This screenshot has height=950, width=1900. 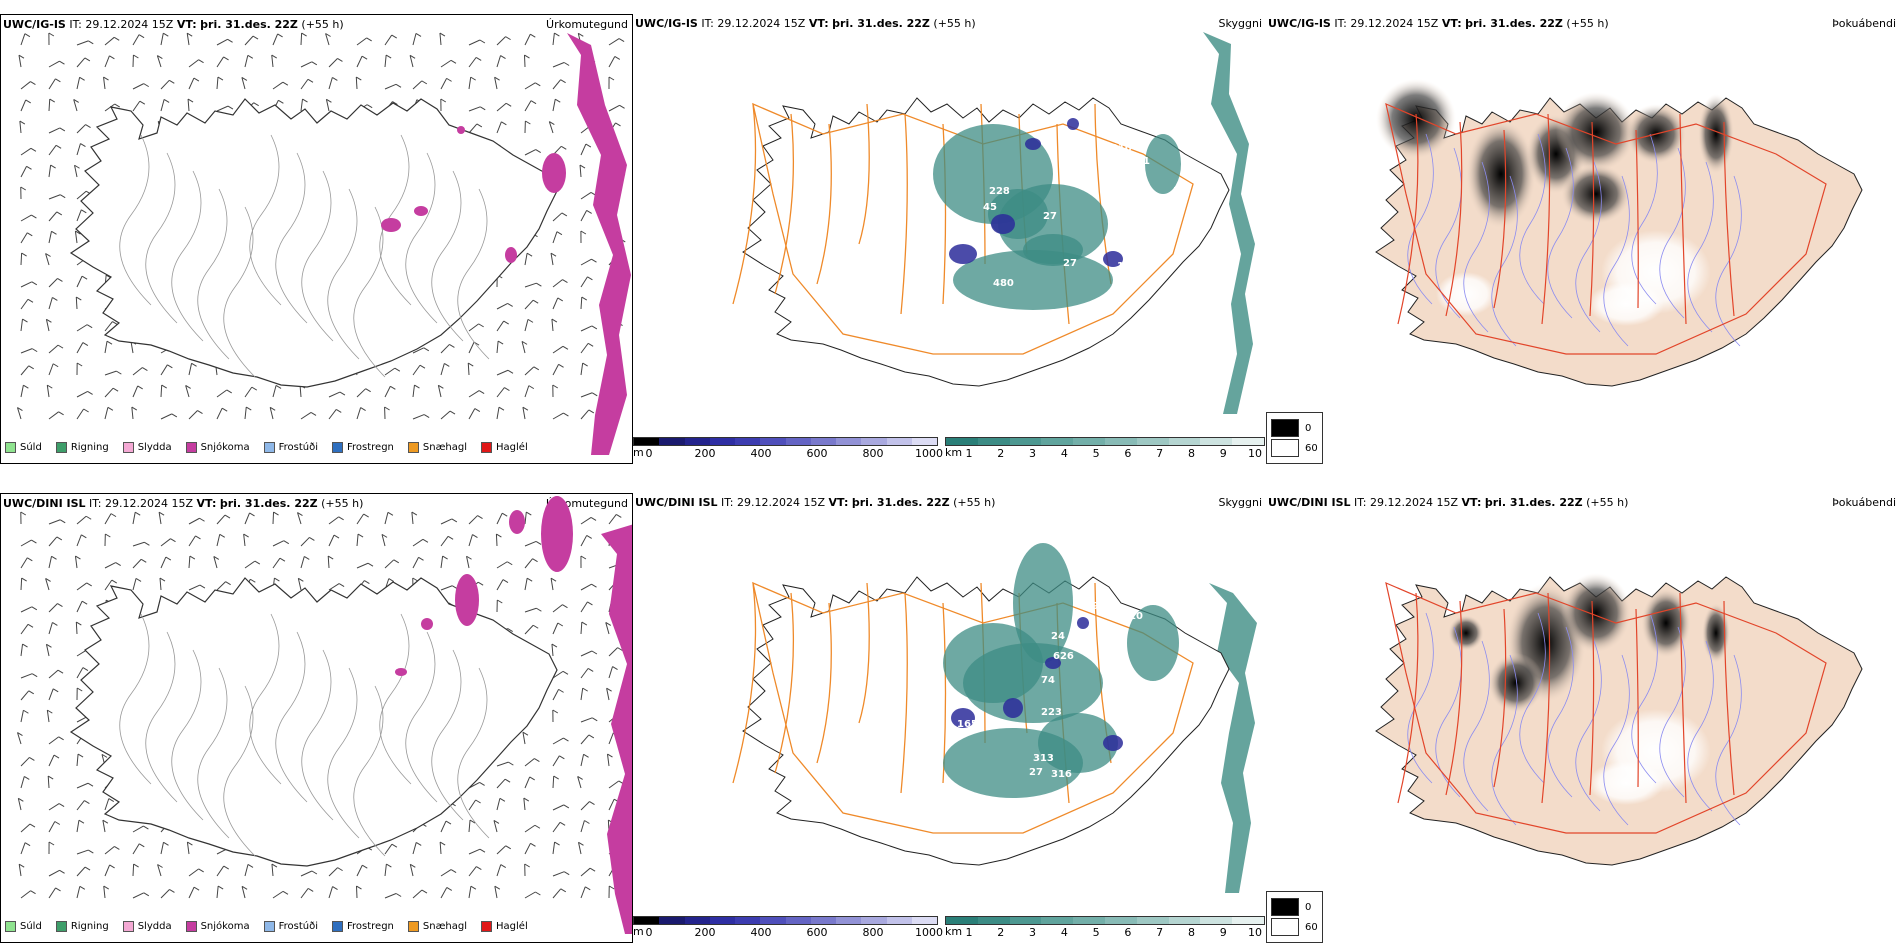 What do you see at coordinates (1864, 23) in the screenshot?
I see `panel-title: Þokuábendi` at bounding box center [1864, 23].